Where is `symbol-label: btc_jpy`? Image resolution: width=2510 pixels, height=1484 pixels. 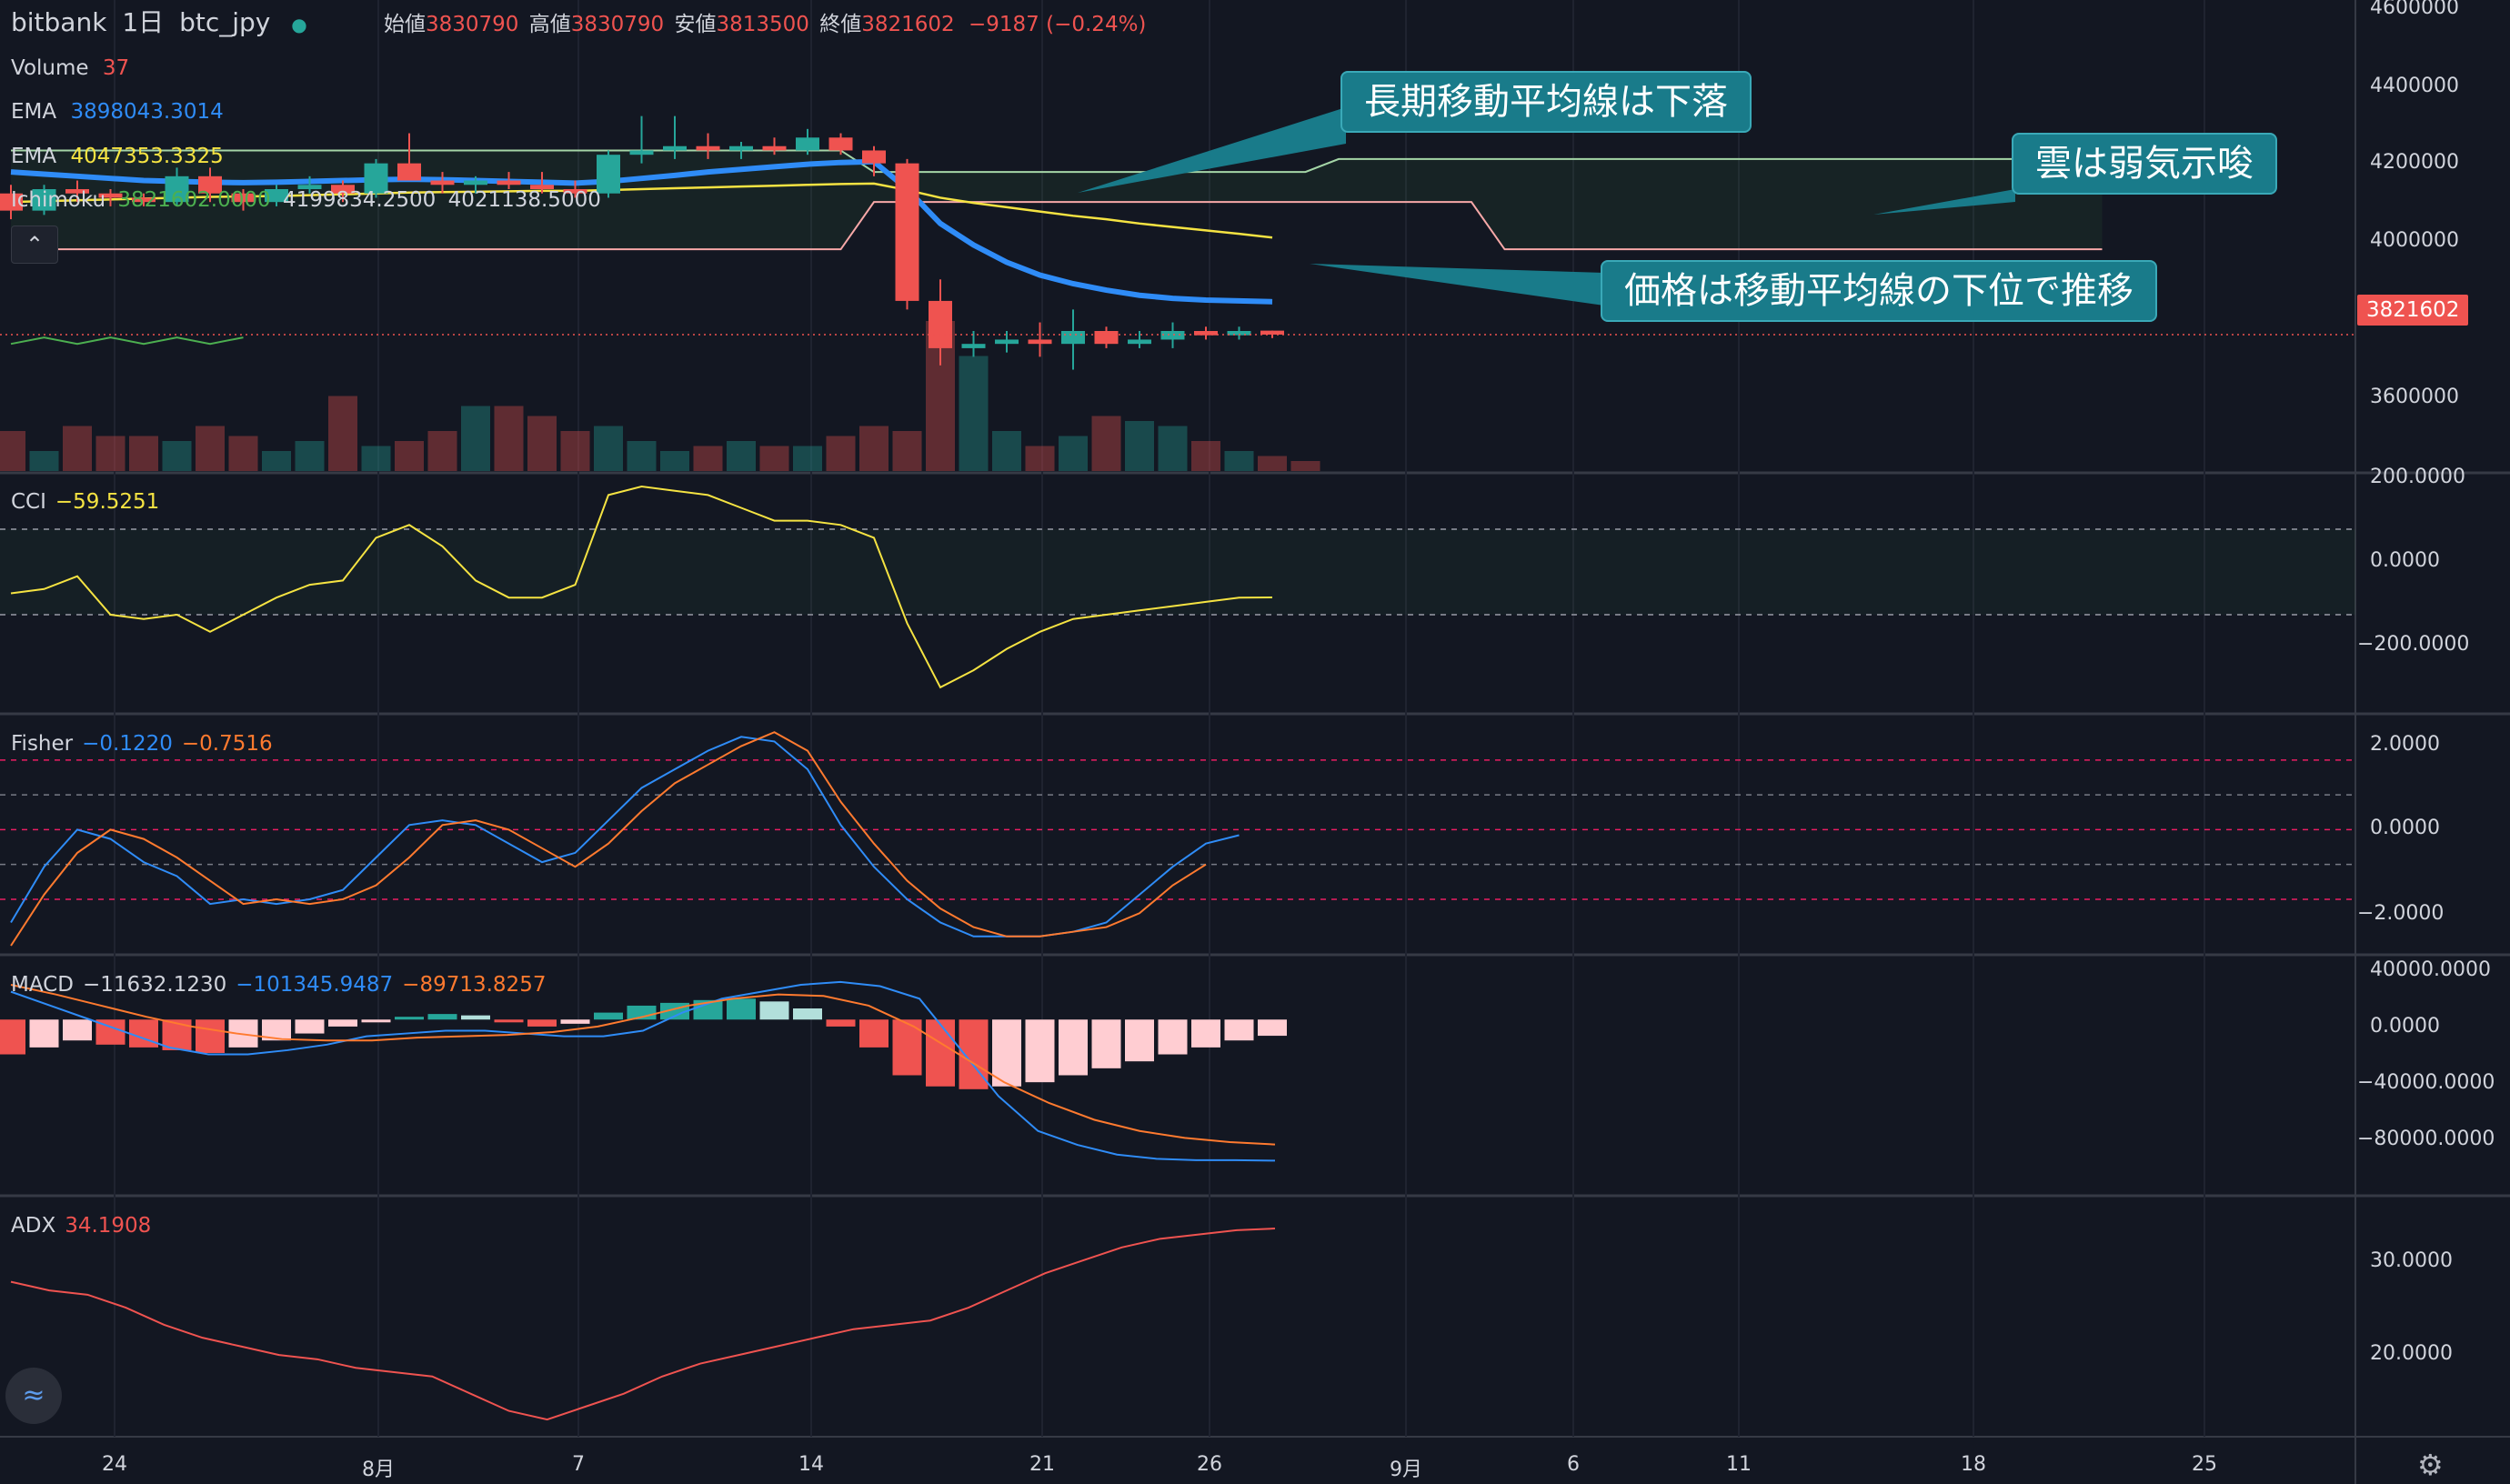
symbol-label: btc_jpy is located at coordinates (225, 22).